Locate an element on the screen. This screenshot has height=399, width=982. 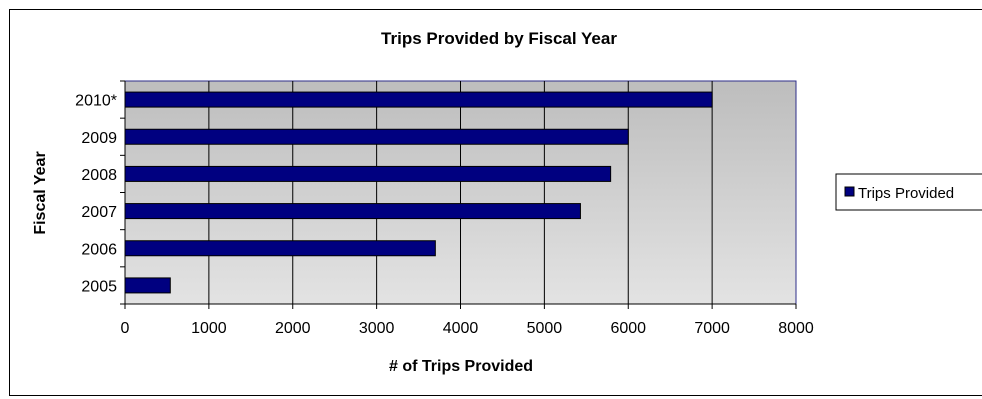
bar-2009 is located at coordinates (376, 136).